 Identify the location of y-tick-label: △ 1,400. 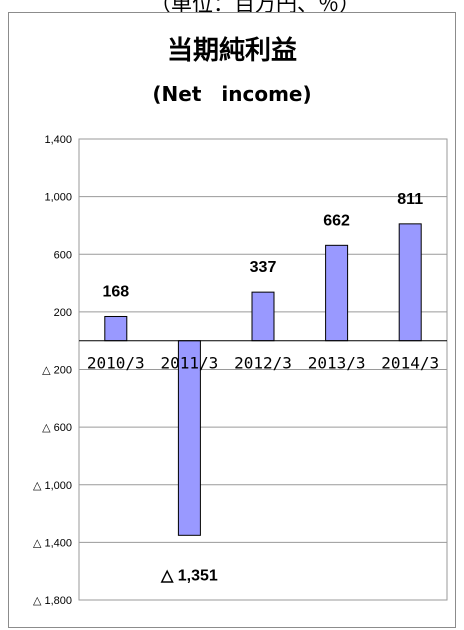
(52, 543).